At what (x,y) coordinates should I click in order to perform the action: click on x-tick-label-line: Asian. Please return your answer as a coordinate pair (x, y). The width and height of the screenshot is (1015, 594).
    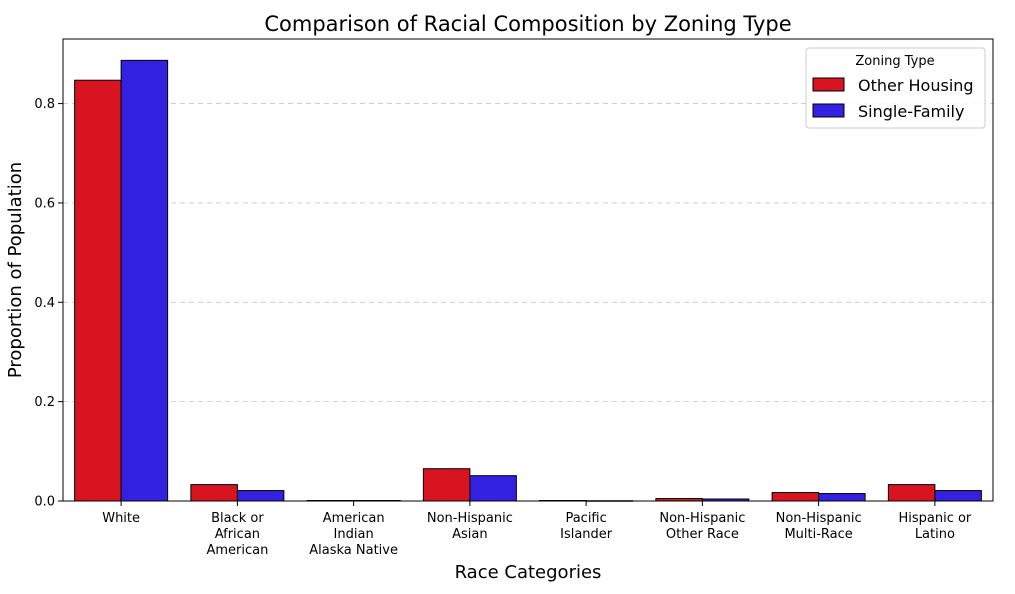
    Looking at the image, I should click on (469, 534).